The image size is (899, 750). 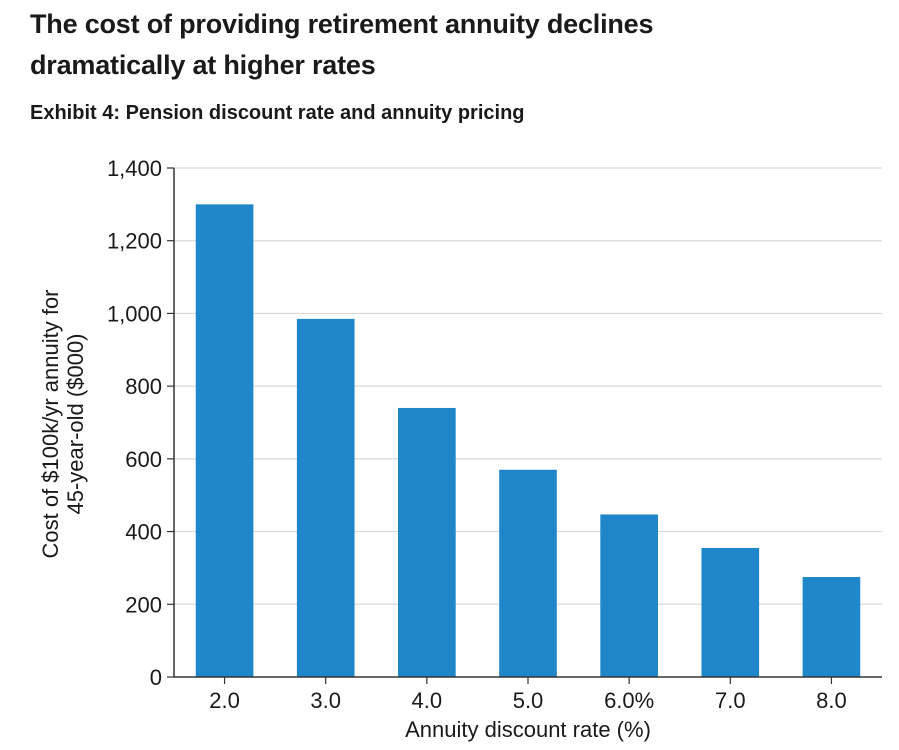 What do you see at coordinates (203, 65) in the screenshot?
I see `chart-title-line-2: dramatically at higher rates` at bounding box center [203, 65].